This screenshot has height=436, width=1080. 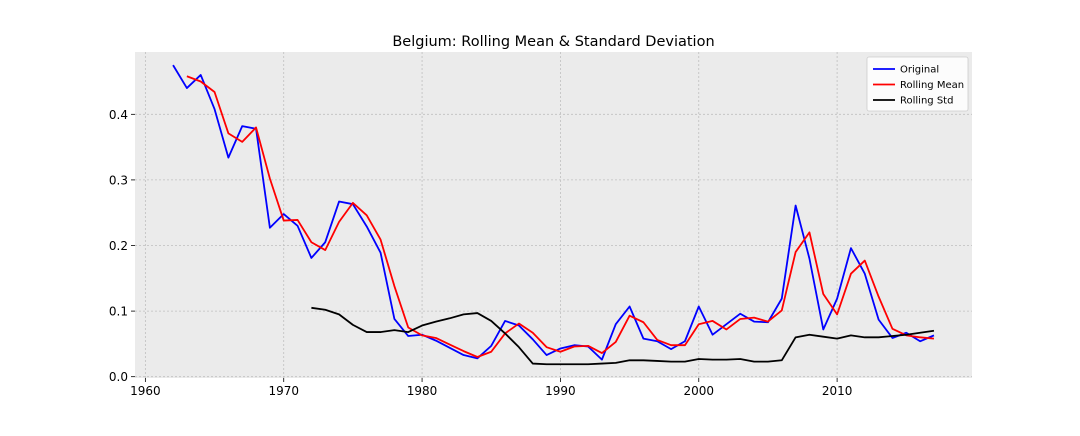 What do you see at coordinates (118, 246) in the screenshot?
I see `y-tick-label: 0.2` at bounding box center [118, 246].